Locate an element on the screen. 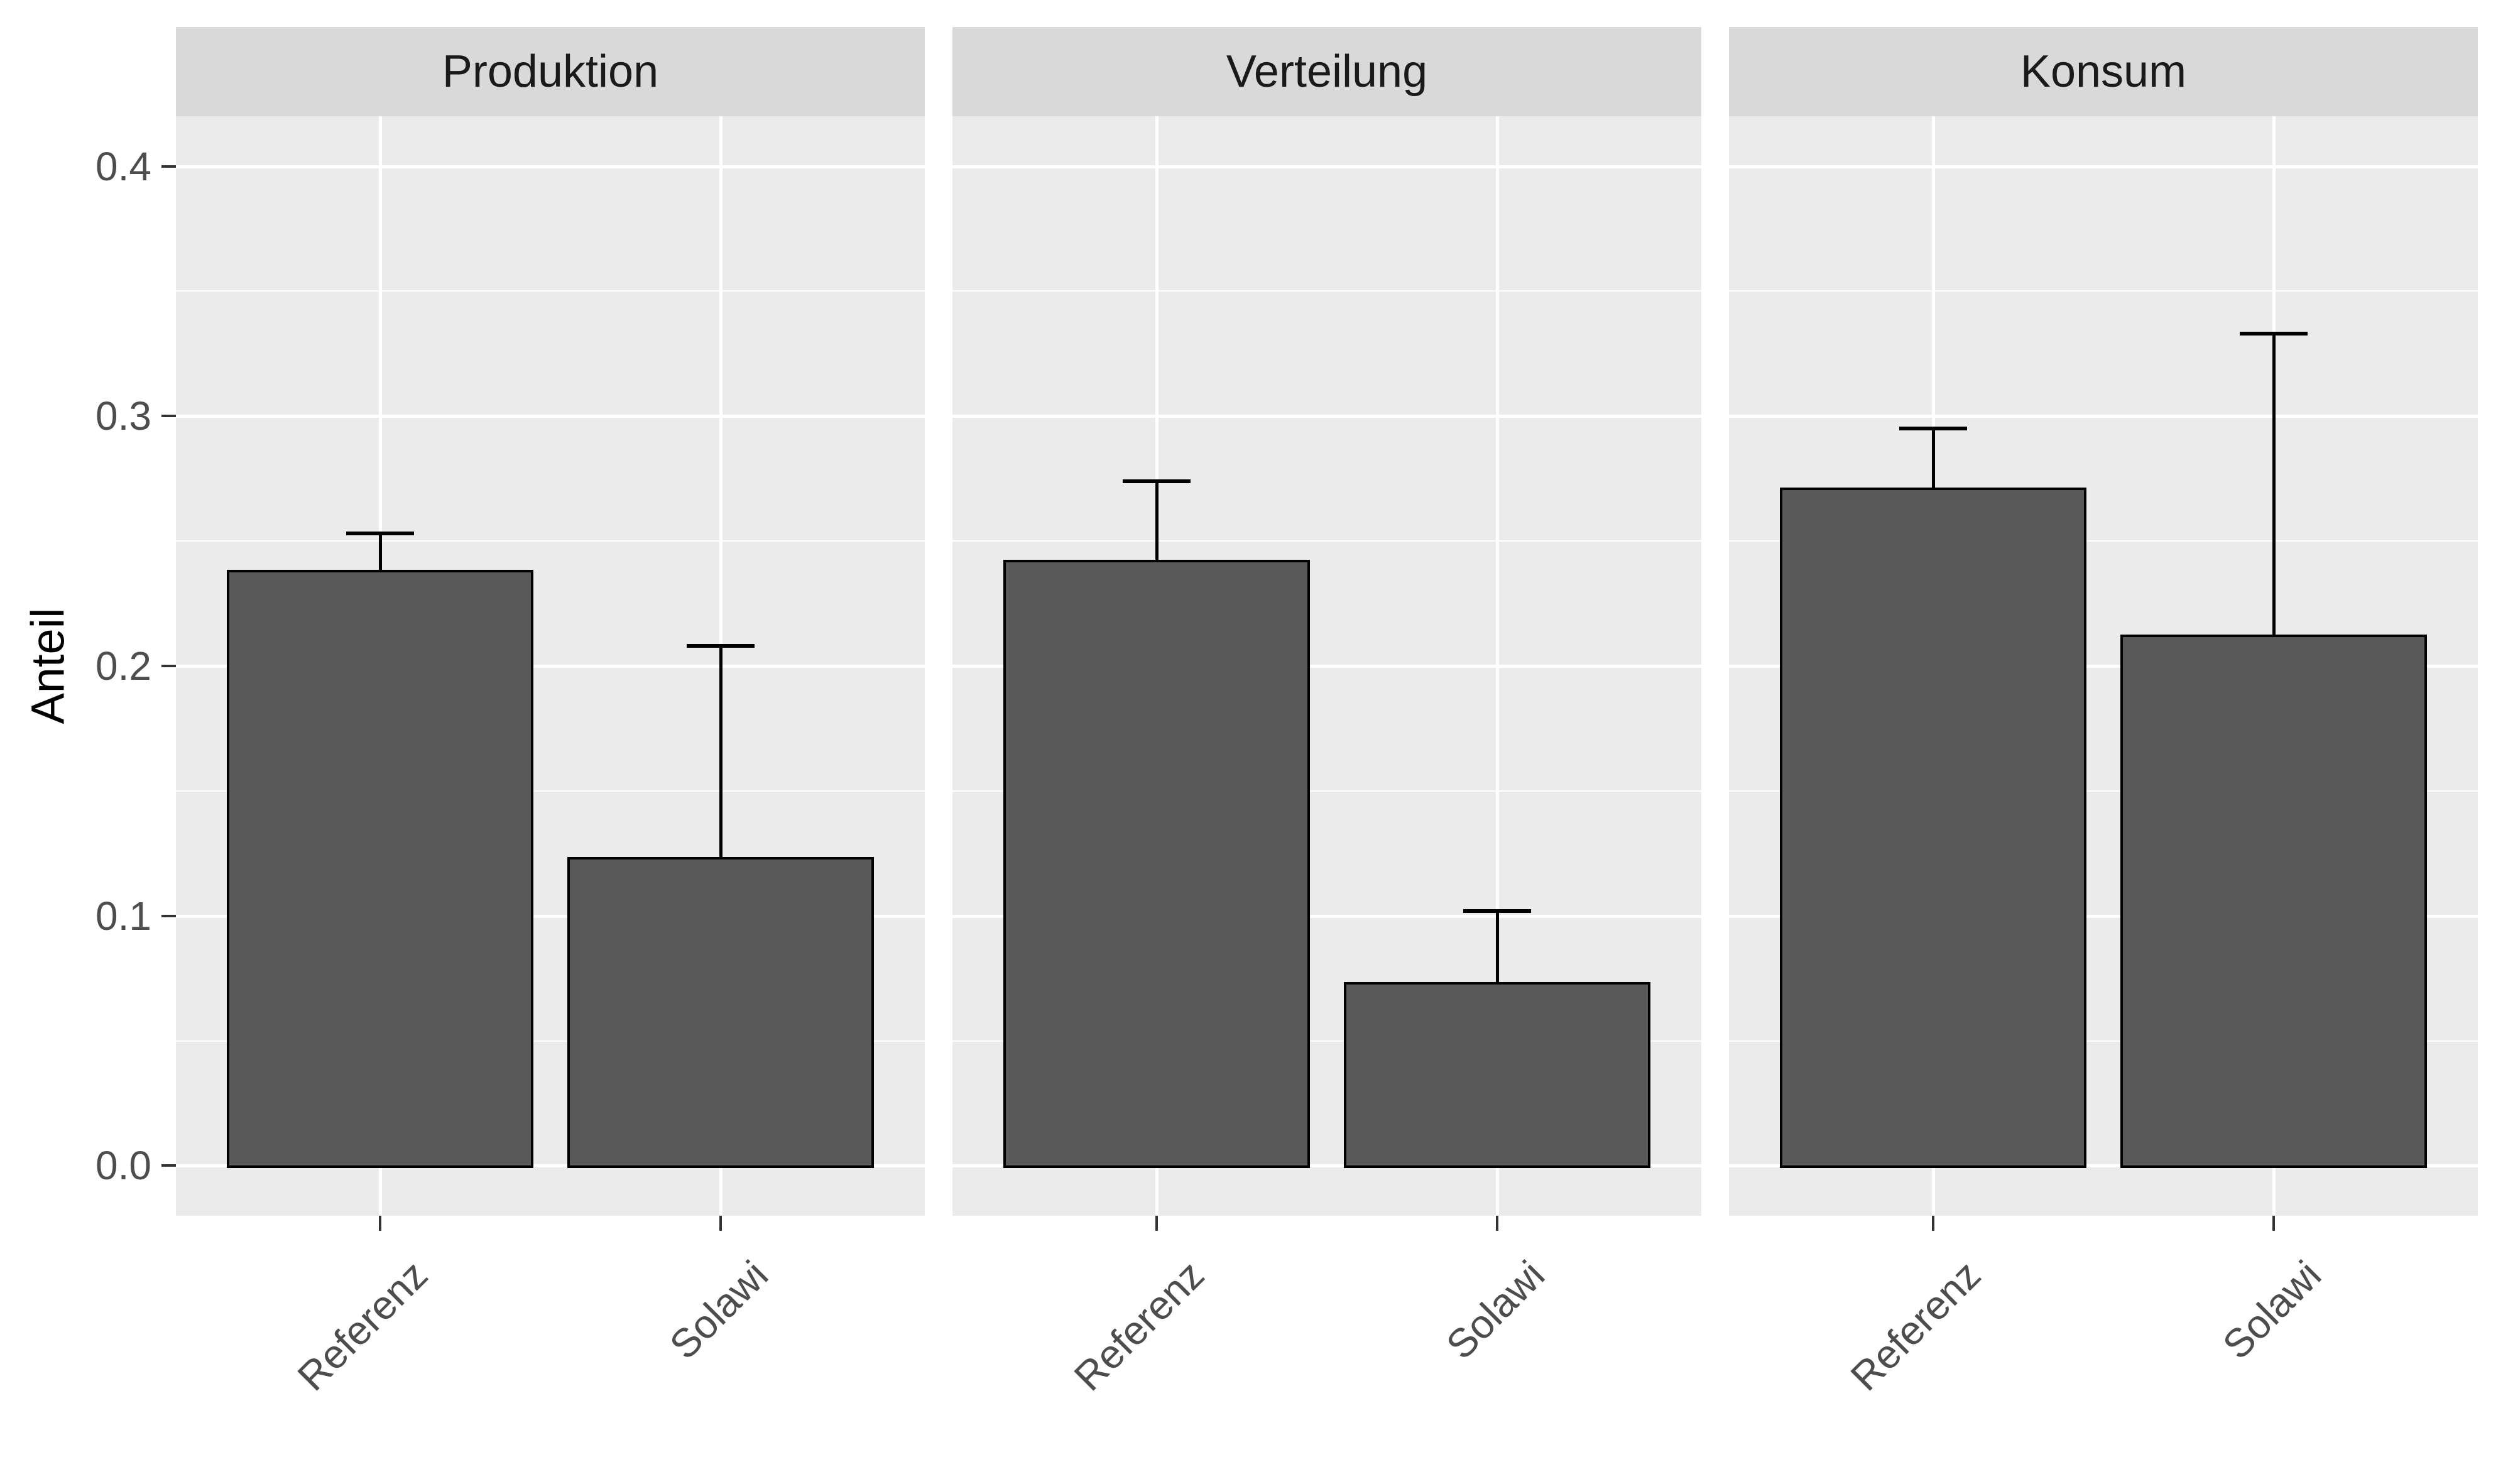  x-tick-label-produktion-referenz: Referenz is located at coordinates (363, 1326).